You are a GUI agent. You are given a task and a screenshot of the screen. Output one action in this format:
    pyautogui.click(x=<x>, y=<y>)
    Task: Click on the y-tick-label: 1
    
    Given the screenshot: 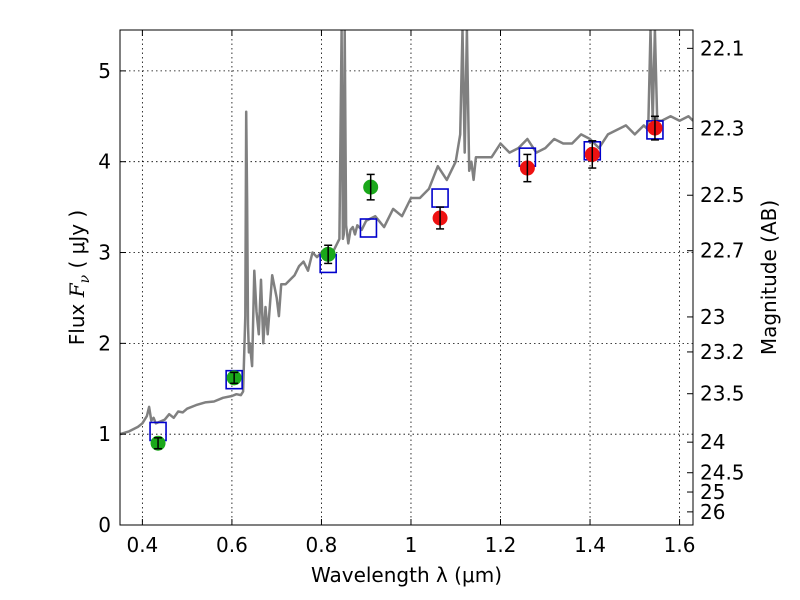 What is the action you would take?
    pyautogui.click(x=104, y=434)
    